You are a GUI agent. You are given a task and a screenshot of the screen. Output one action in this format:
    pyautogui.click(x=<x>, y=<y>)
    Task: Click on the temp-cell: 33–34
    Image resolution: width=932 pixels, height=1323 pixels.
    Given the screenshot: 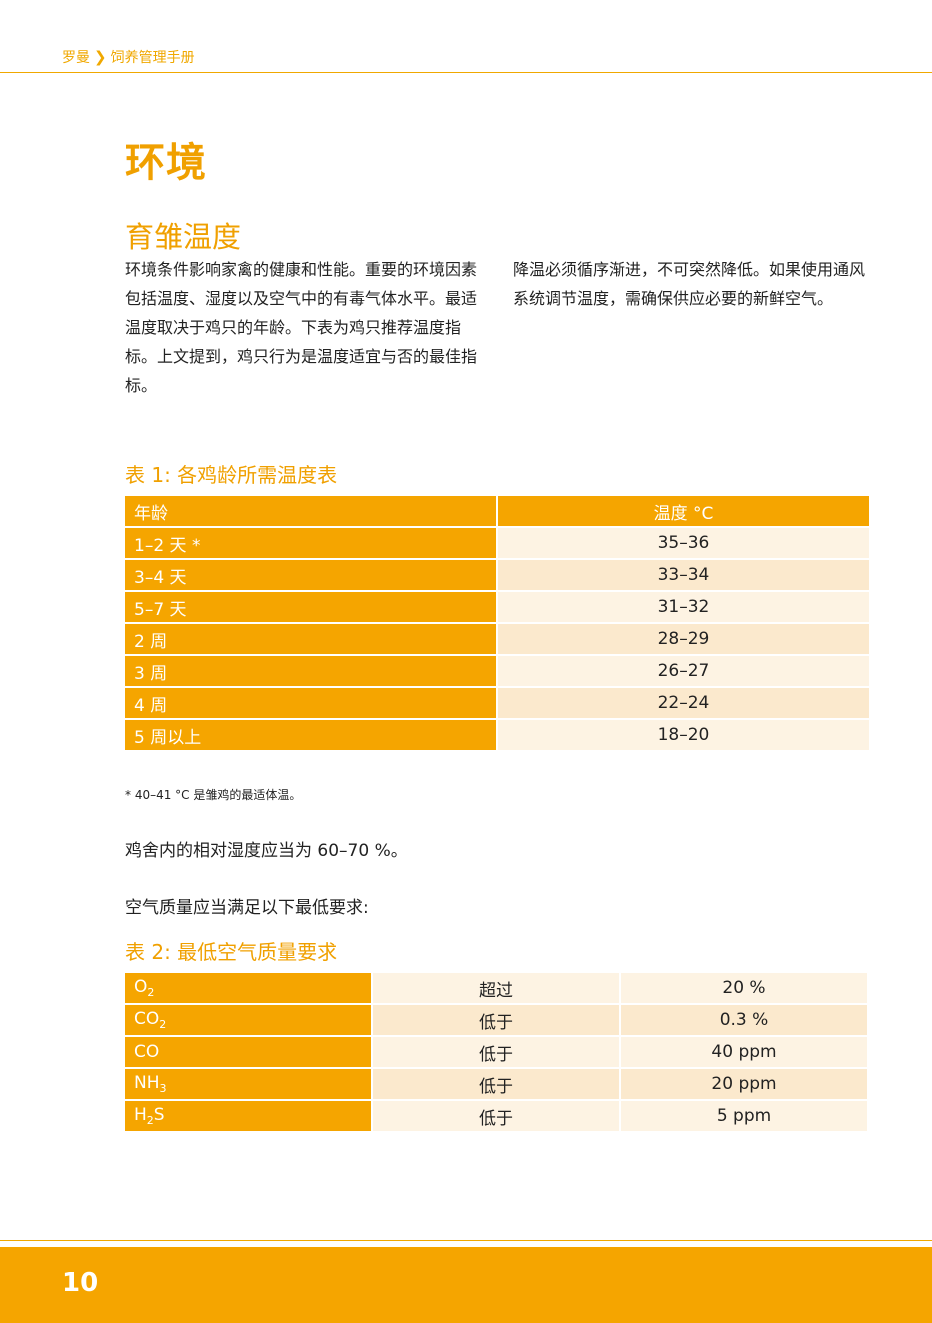 What is the action you would take?
    pyautogui.click(x=683, y=575)
    